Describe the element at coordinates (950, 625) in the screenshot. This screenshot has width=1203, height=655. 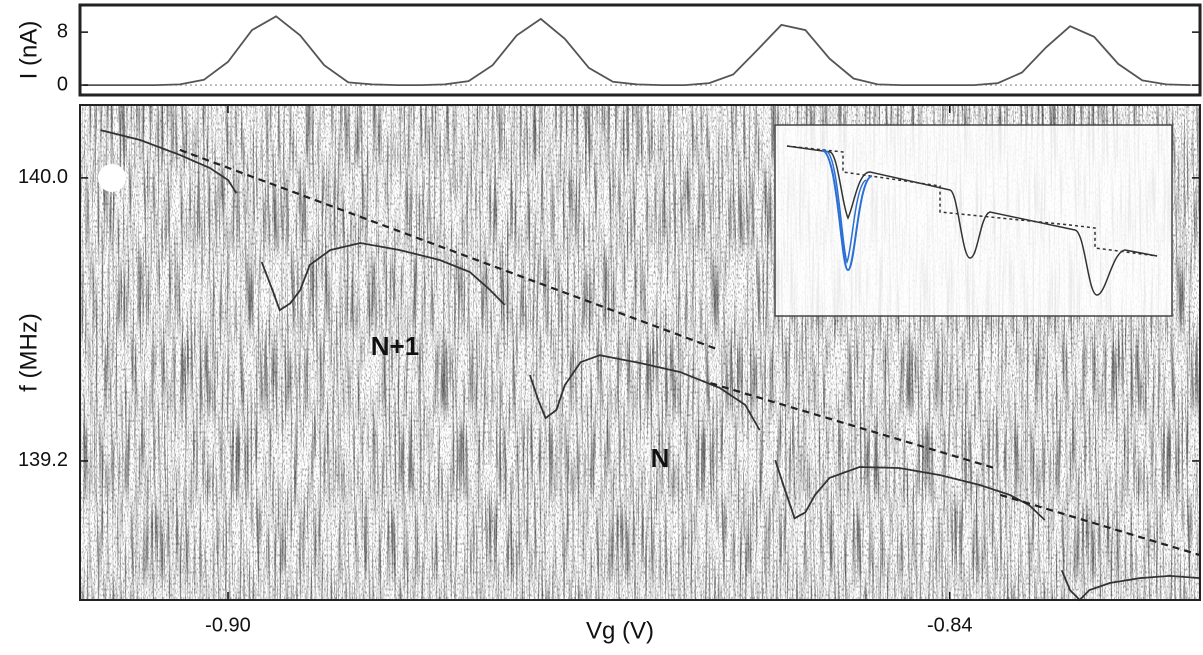
I see `x-tick-label: -0.84` at that location.